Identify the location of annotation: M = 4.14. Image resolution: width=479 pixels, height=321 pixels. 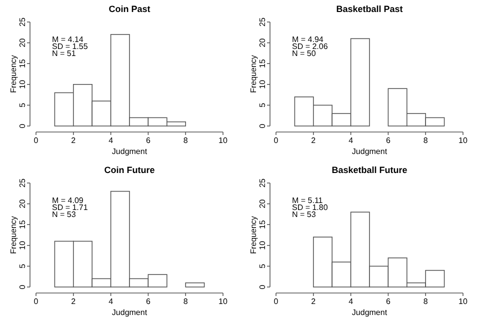
(68, 39).